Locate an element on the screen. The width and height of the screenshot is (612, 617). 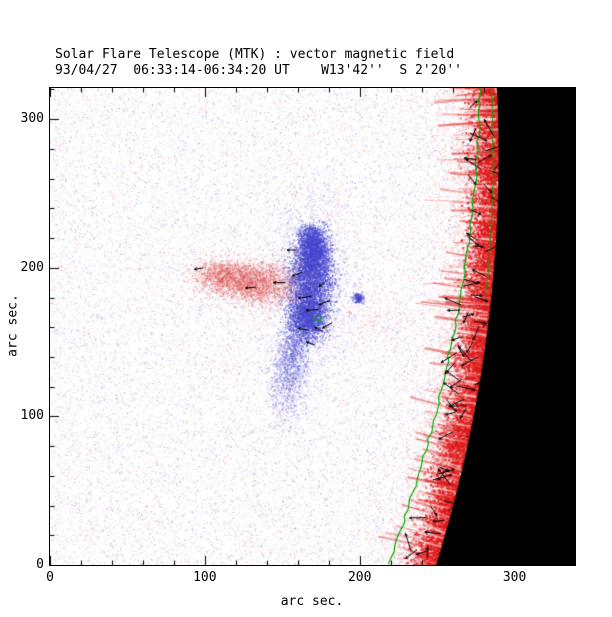
x-tick-label: 300 is located at coordinates (514, 577).